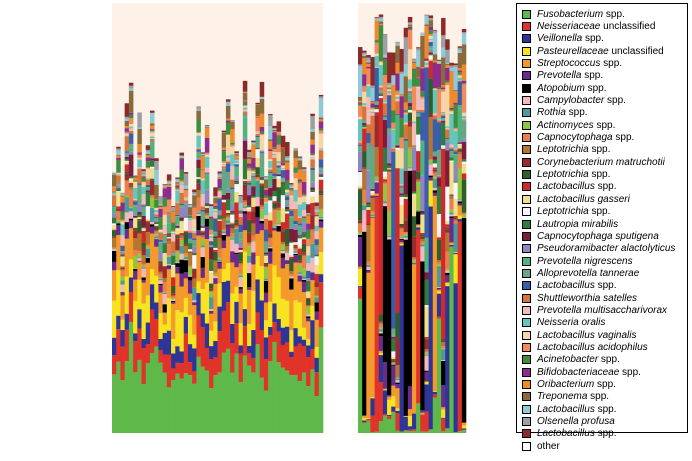  What do you see at coordinates (598, 236) in the screenshot?
I see `legend-label: Capnocytophaga sputigena` at bounding box center [598, 236].